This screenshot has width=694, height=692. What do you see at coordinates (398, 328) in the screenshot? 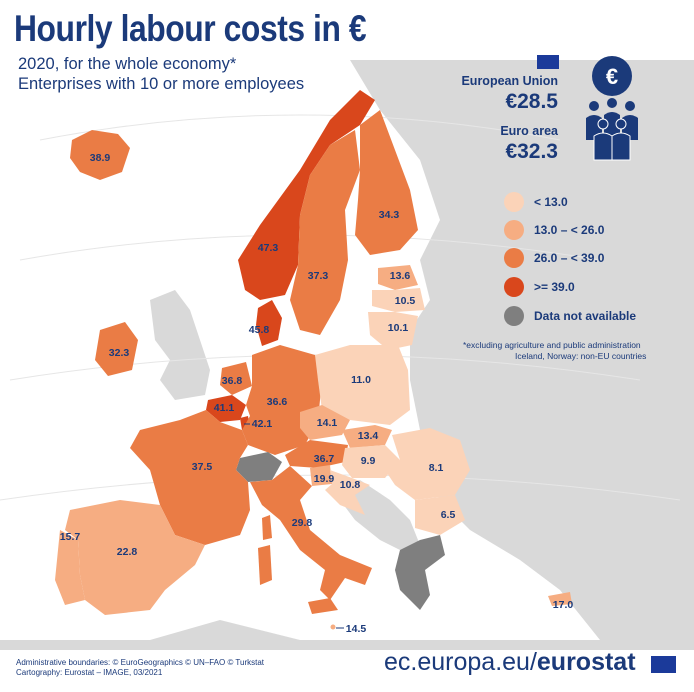
I see `label-lithuania: 10.1` at bounding box center [398, 328].